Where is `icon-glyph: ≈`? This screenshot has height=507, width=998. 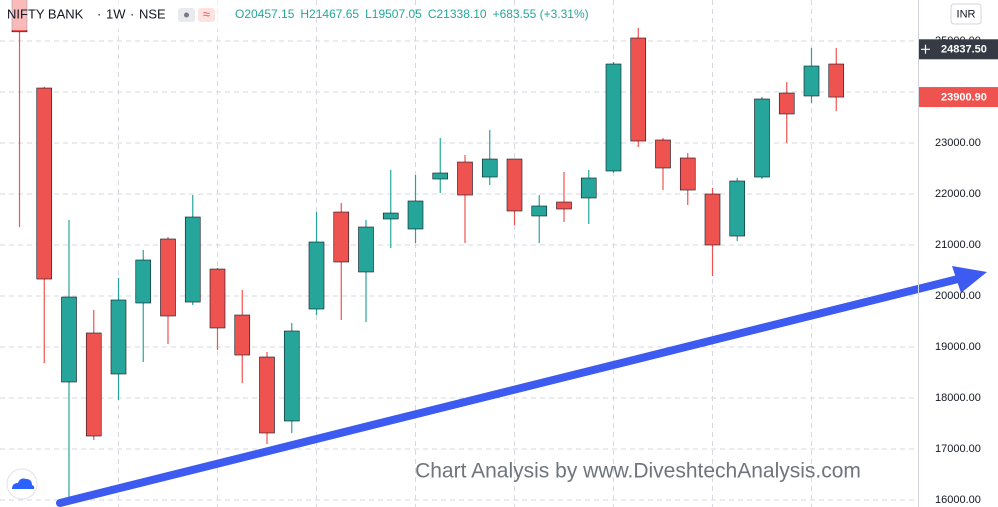
icon-glyph: ≈ is located at coordinates (206, 13).